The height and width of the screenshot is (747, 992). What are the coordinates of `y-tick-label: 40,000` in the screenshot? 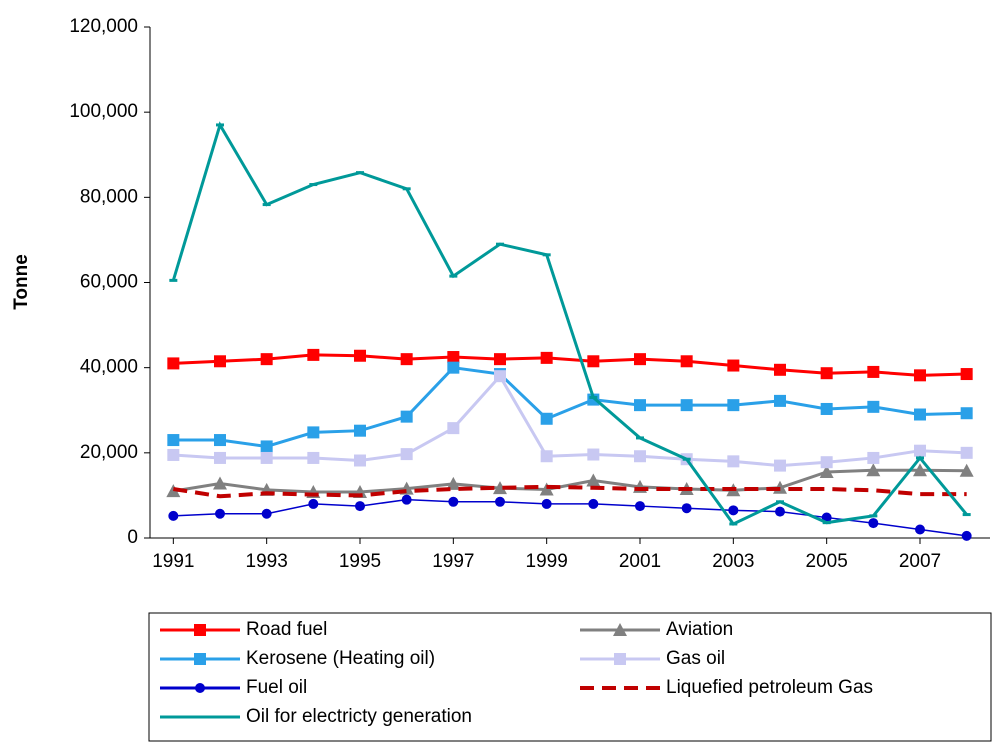 It's located at (109, 367).